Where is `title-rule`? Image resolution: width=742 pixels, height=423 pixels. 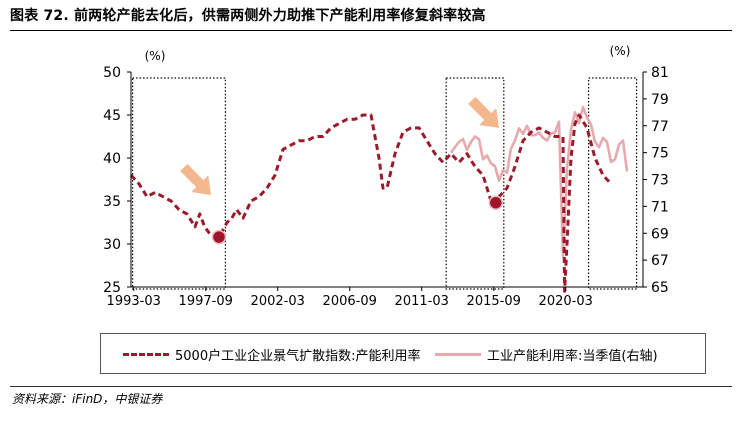 title-rule is located at coordinates (371, 30).